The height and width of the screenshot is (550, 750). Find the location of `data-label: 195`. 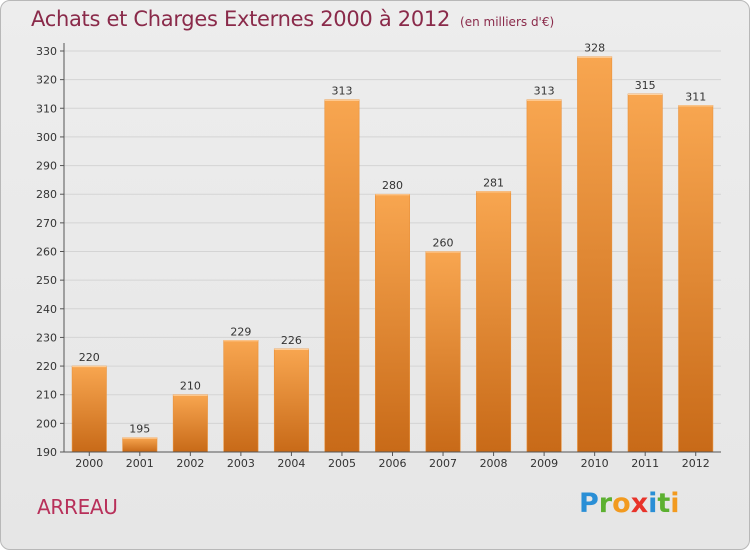

data-label: 195 is located at coordinates (139, 429).